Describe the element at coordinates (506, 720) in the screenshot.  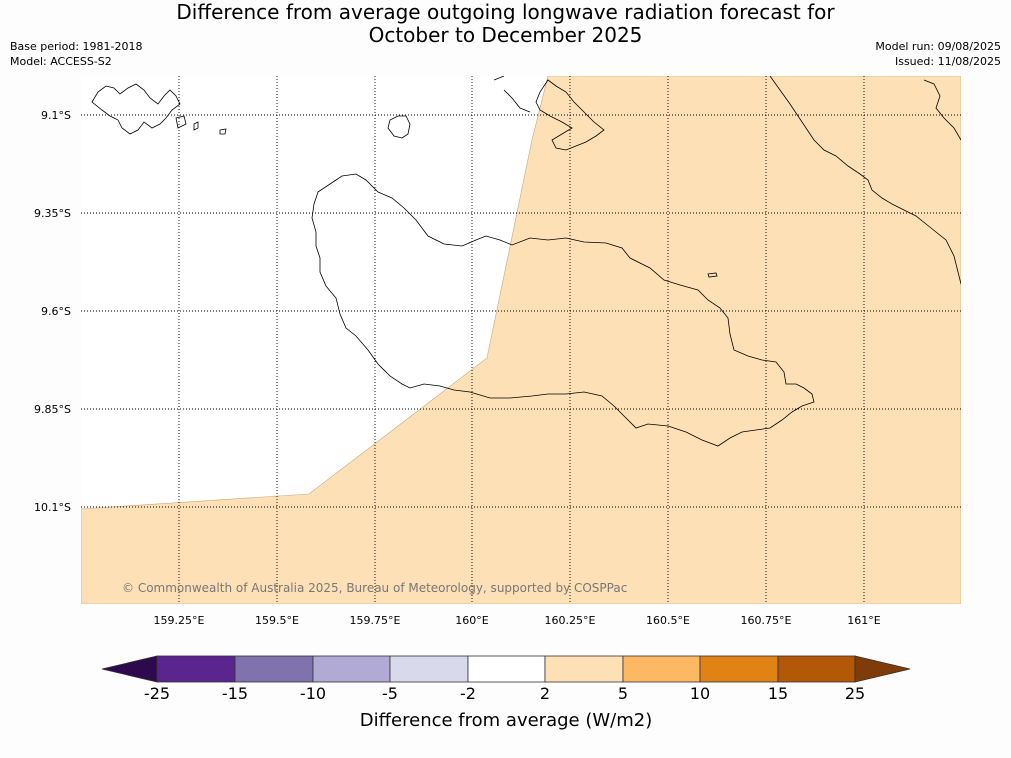
I see `colorbar-label: Difference from average (W/m2)` at that location.